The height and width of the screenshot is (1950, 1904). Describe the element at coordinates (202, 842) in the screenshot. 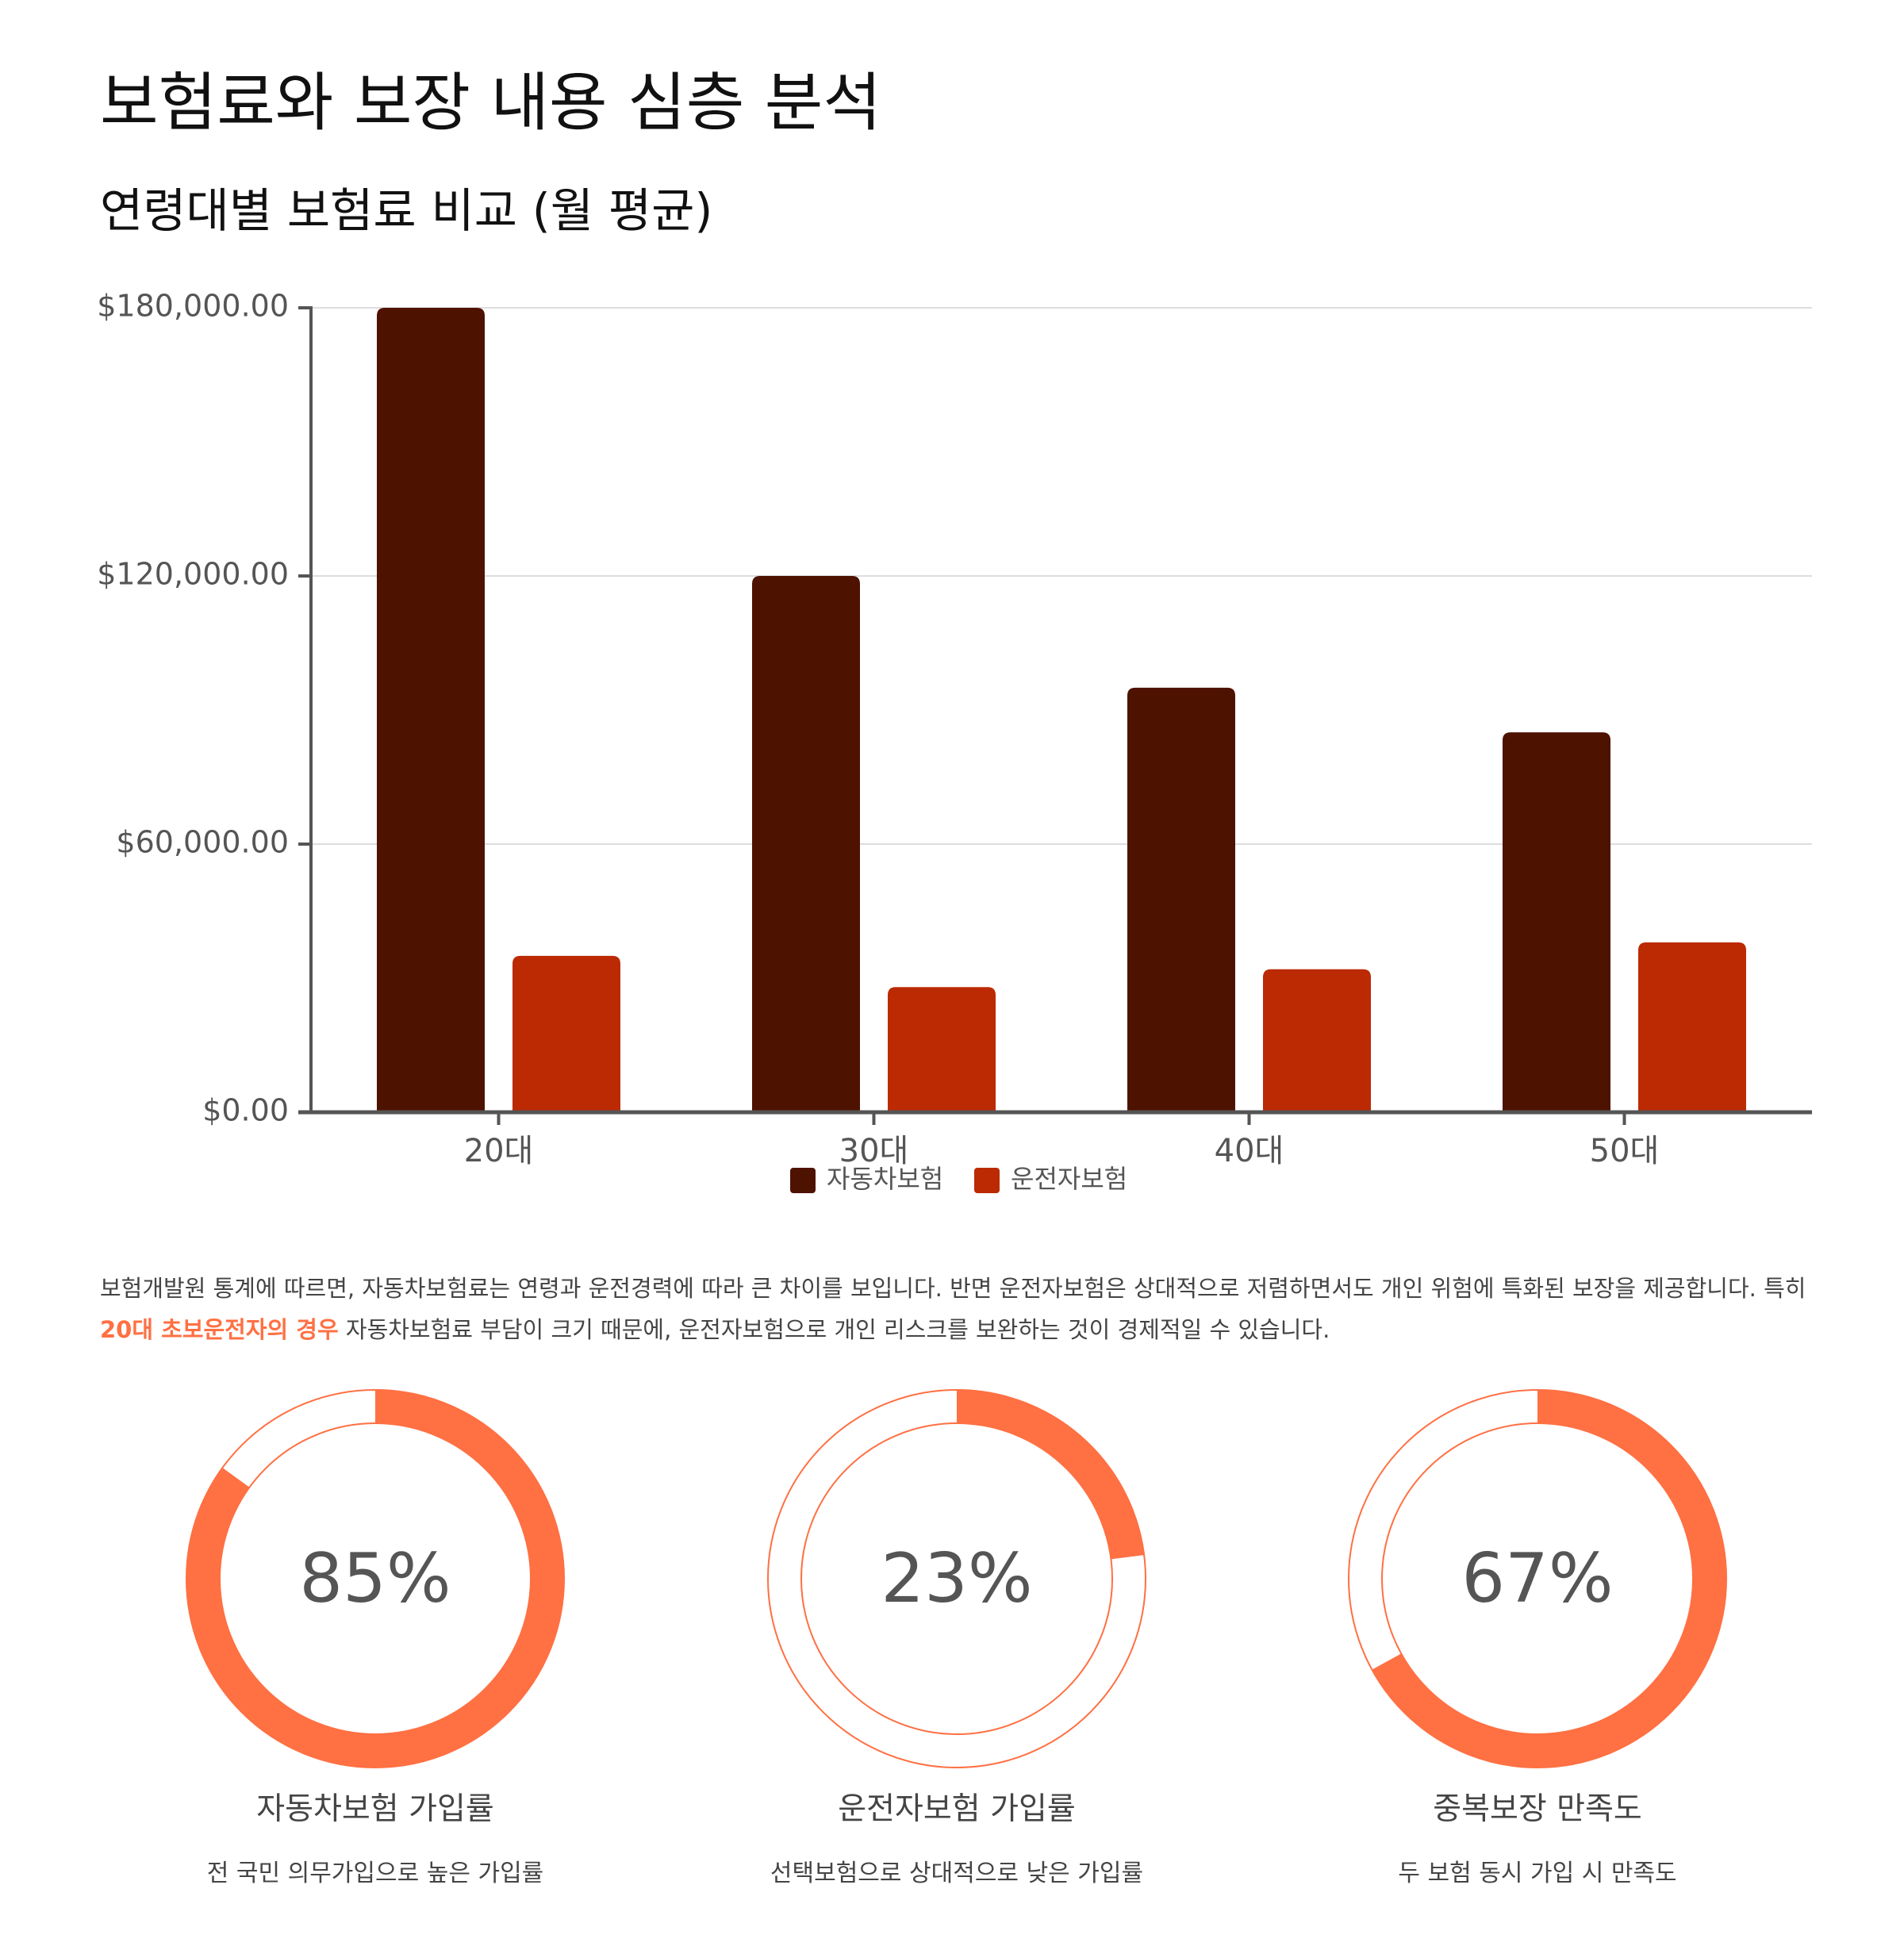

I see `y-tick-label: $60,000.00` at that location.